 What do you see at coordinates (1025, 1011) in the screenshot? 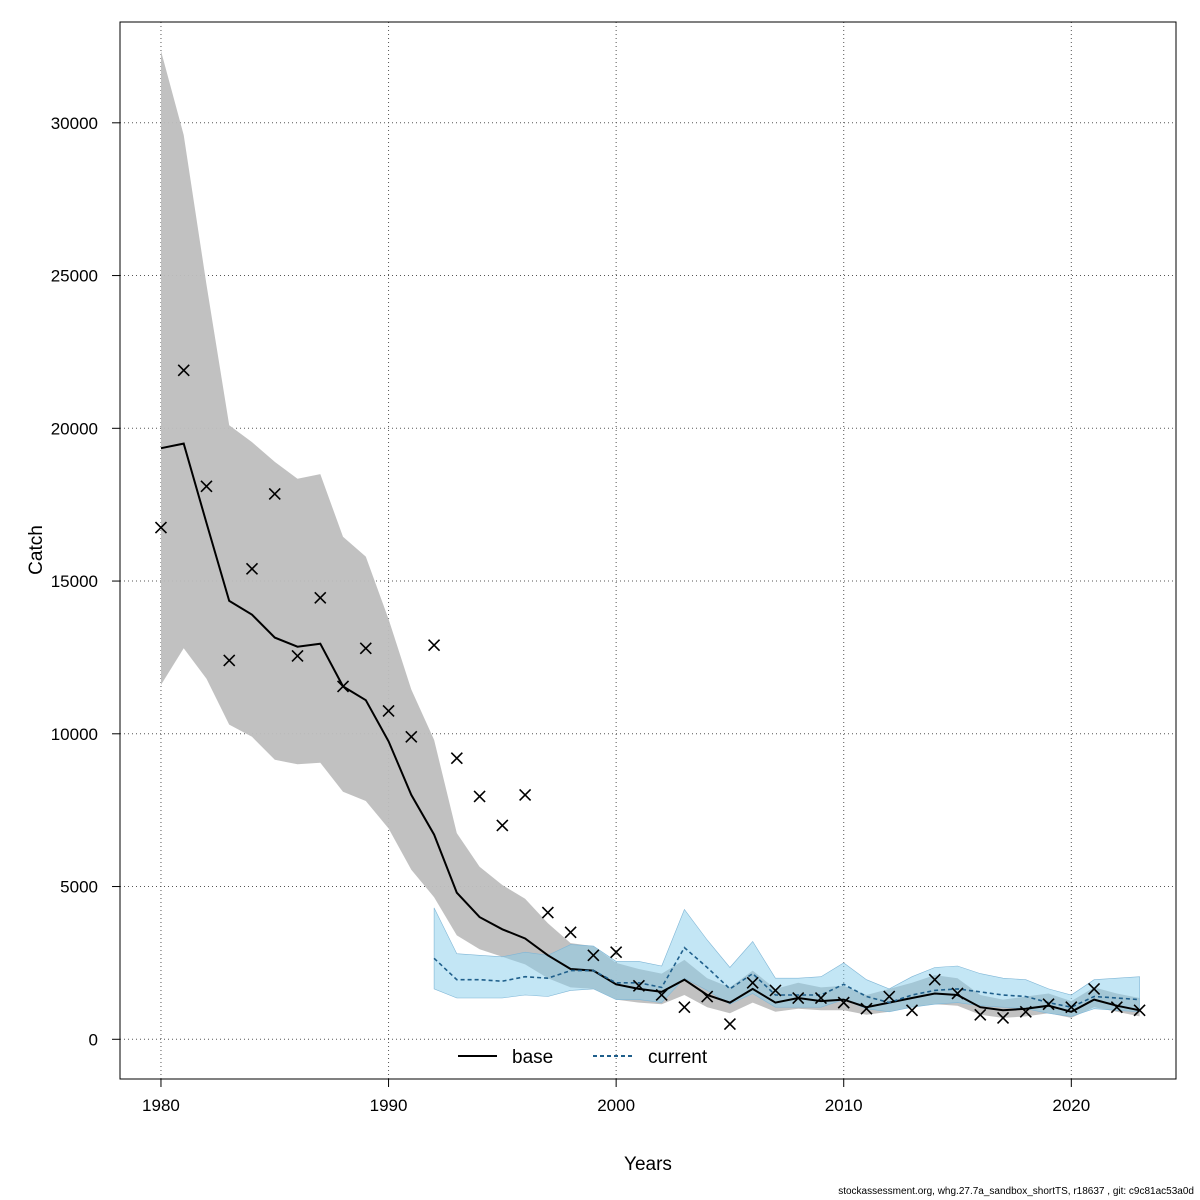
I see `observed-point-2018` at bounding box center [1025, 1011].